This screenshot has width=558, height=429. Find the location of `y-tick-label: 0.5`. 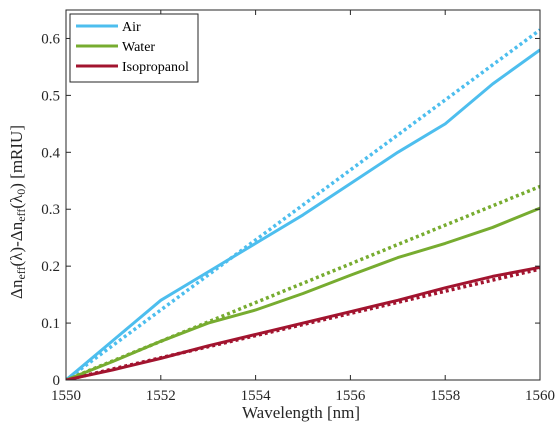

y-tick-label: 0.5 is located at coordinates (50, 96).